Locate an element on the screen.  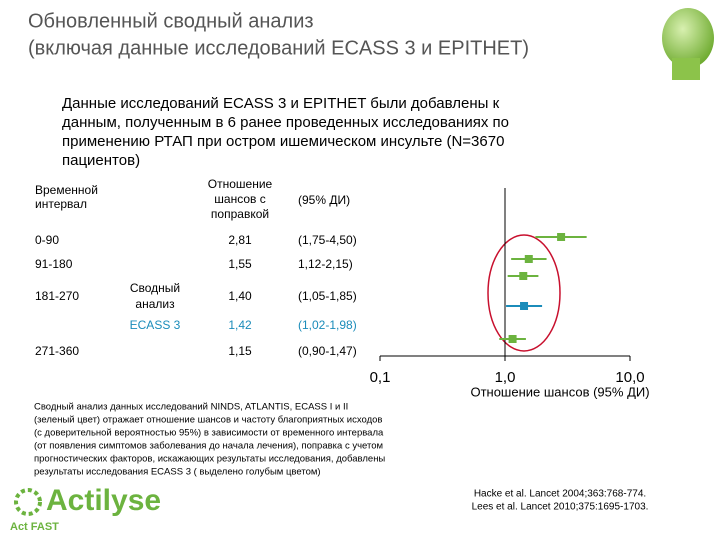
interval-label: 181-270 is located at coordinates (57, 296).